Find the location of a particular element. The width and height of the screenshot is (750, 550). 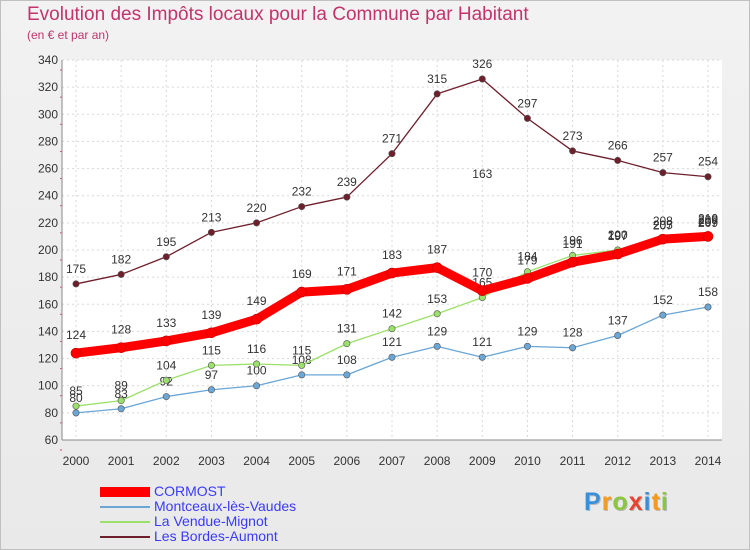

proxiti-logo: Proxiti is located at coordinates (626, 502).